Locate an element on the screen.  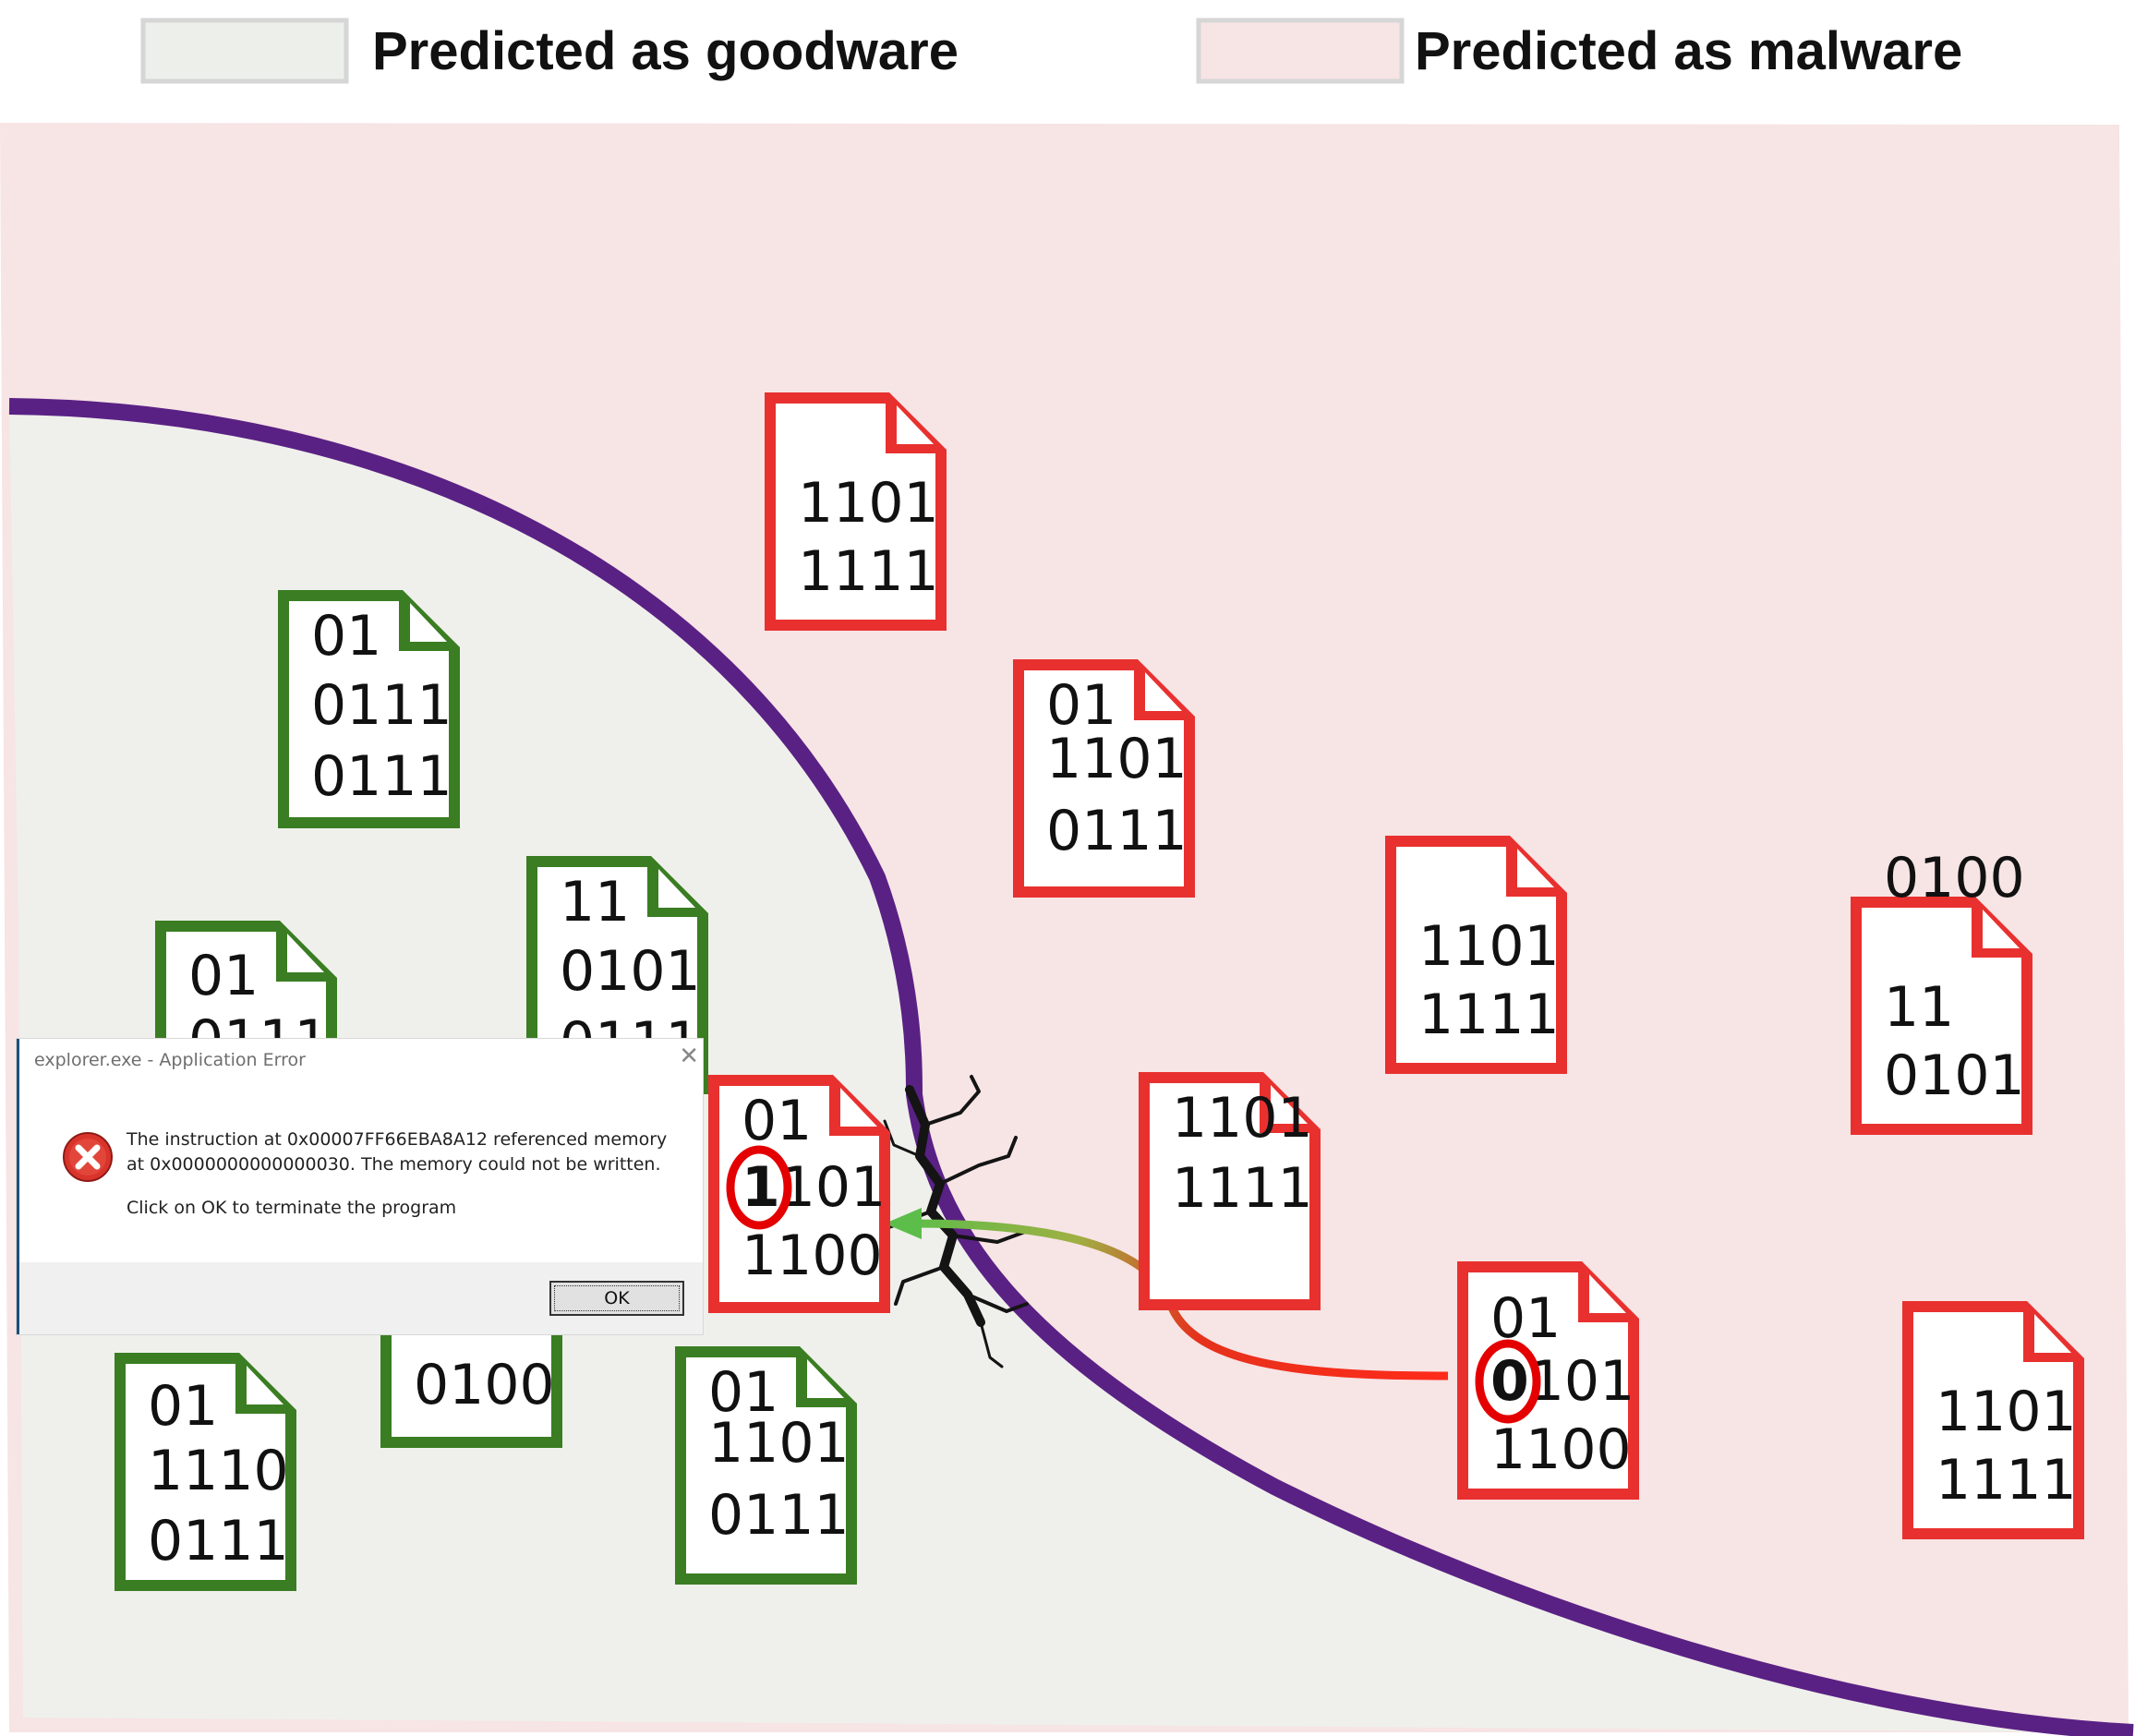
crack-icon is located at coordinates (944, 1222).